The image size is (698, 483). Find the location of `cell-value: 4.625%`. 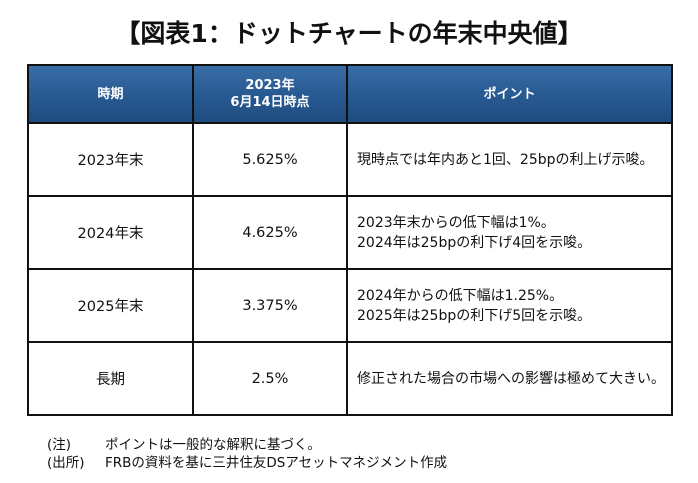

cell-value: 4.625% is located at coordinates (270, 232).